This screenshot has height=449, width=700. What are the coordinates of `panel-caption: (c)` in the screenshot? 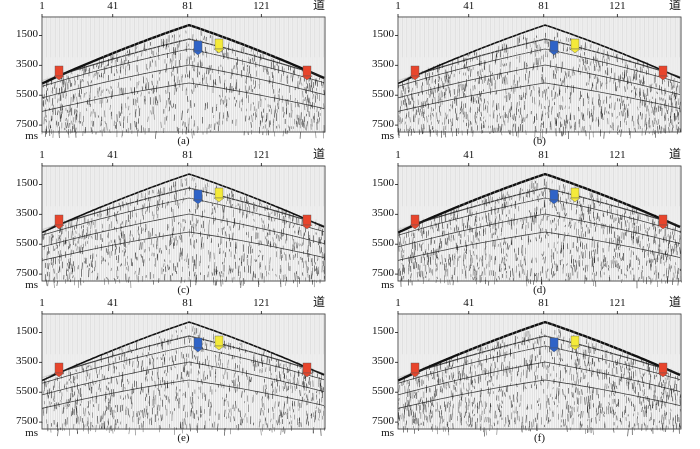 It's located at (183, 290).